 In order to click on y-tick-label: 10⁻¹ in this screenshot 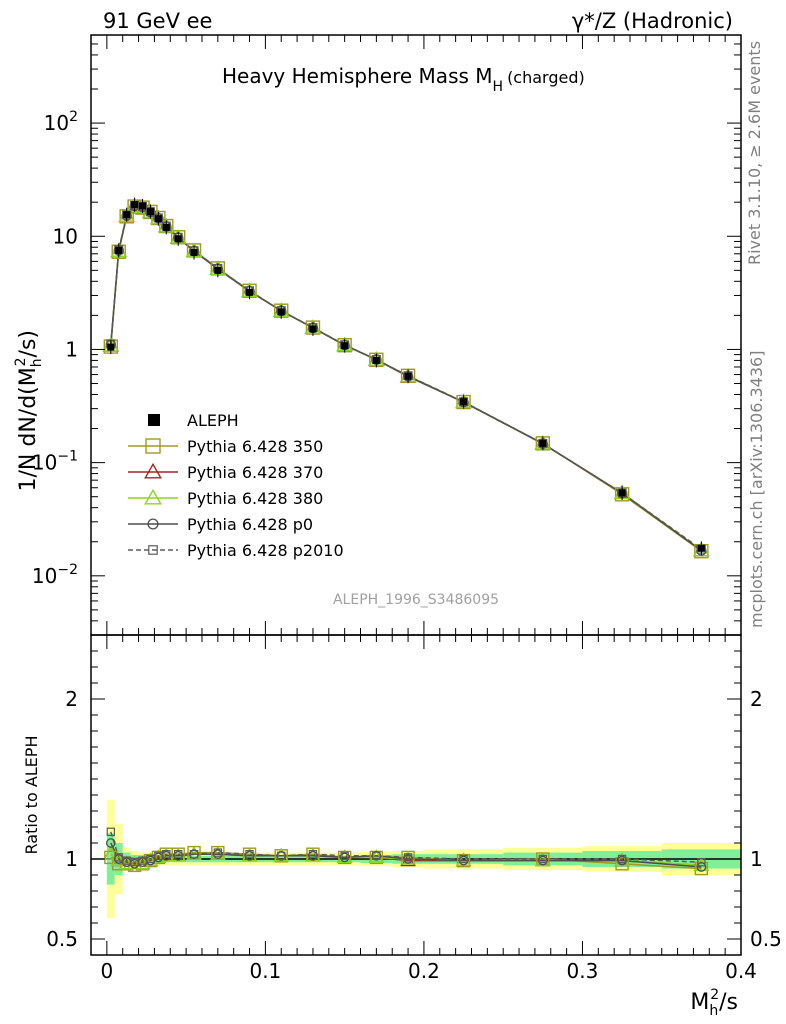, I will do `click(55, 462)`.